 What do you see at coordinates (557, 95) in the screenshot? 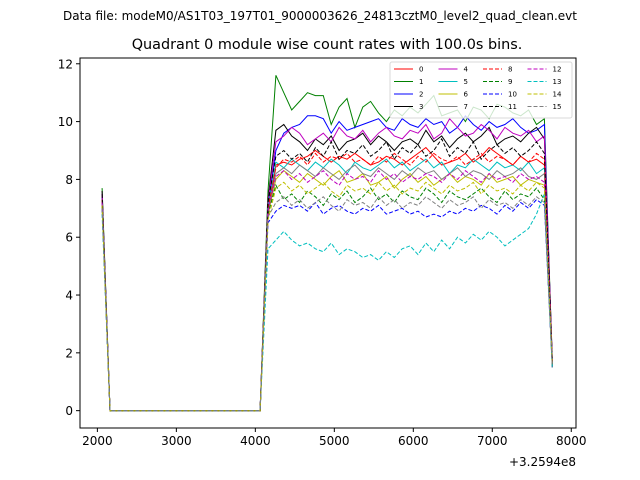
I see `legend-label-14: 14` at bounding box center [557, 95].